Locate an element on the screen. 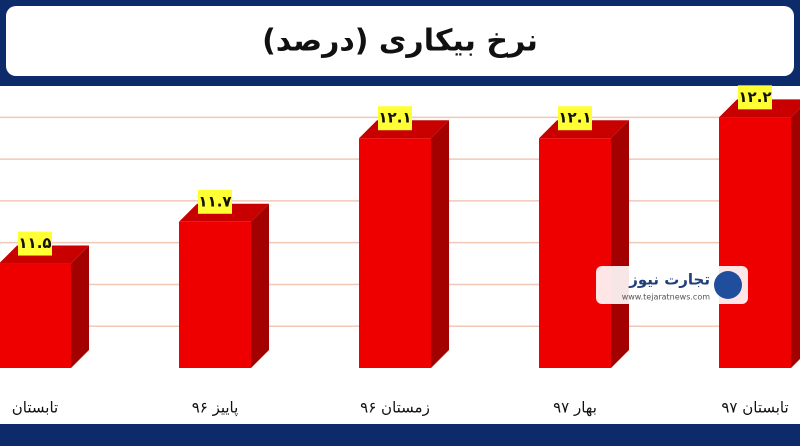 The height and width of the screenshot is (446, 800). watermark-box is located at coordinates (672, 285).